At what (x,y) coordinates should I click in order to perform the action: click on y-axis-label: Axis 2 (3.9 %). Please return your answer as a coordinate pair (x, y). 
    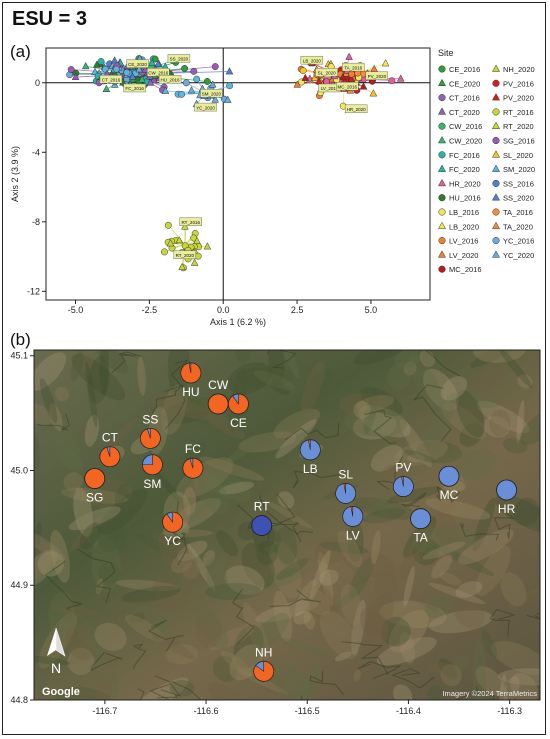
    Looking at the image, I should click on (15, 174).